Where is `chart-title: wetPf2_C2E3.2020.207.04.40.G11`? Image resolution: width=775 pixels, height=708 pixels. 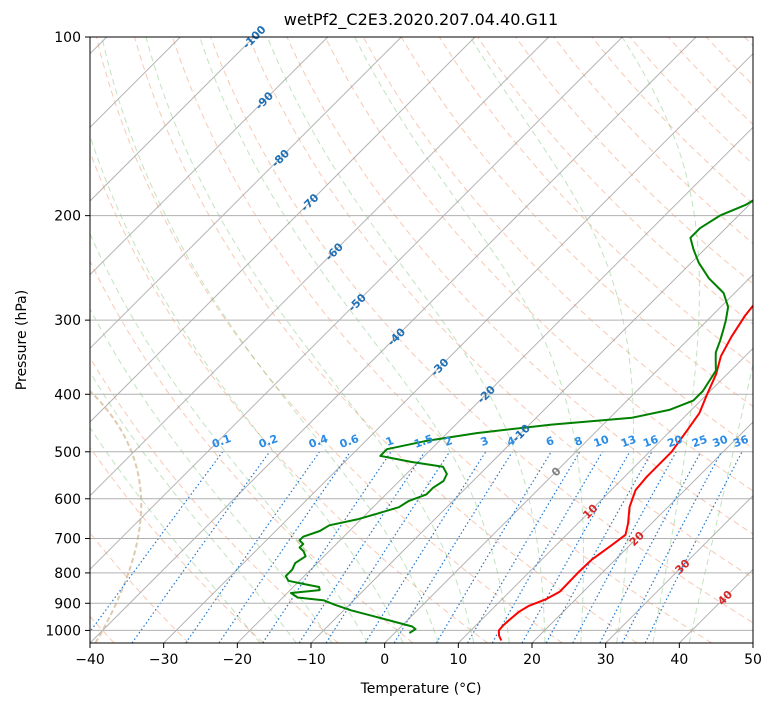
chart-title: wetPf2_C2E3.2020.207.04.40.G11 is located at coordinates (421, 20).